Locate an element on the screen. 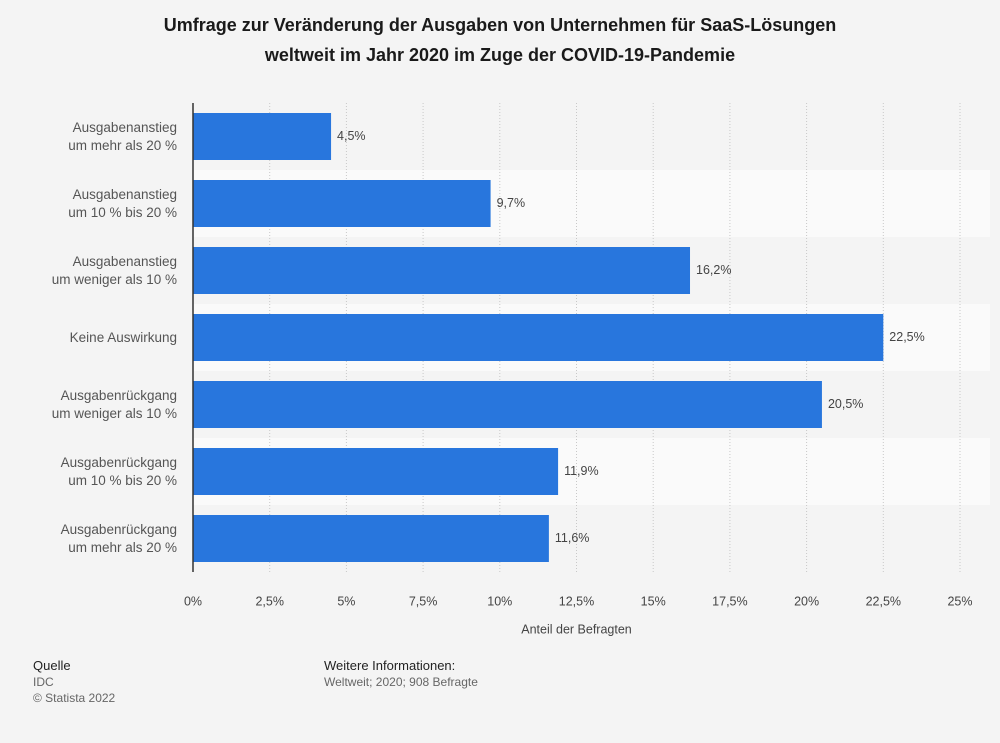 Image resolution: width=1000 pixels, height=743 pixels. x-tick-label: 17,5% is located at coordinates (729, 601).